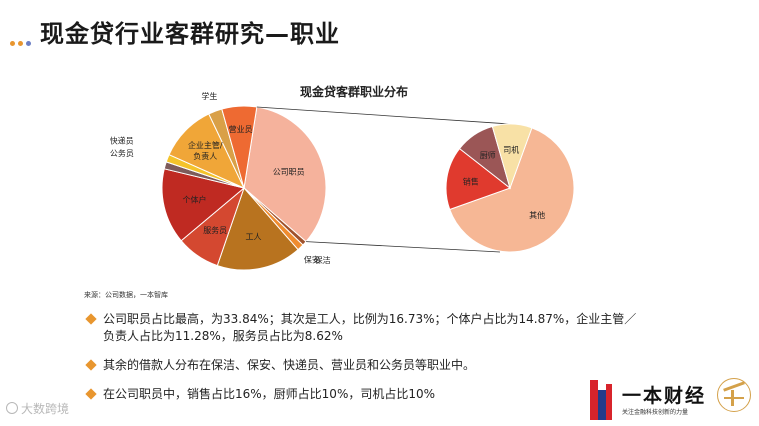 This screenshot has width=759, height=426. Describe the element at coordinates (471, 181) in the screenshot. I see `pie2-label-1: 销售` at that location.